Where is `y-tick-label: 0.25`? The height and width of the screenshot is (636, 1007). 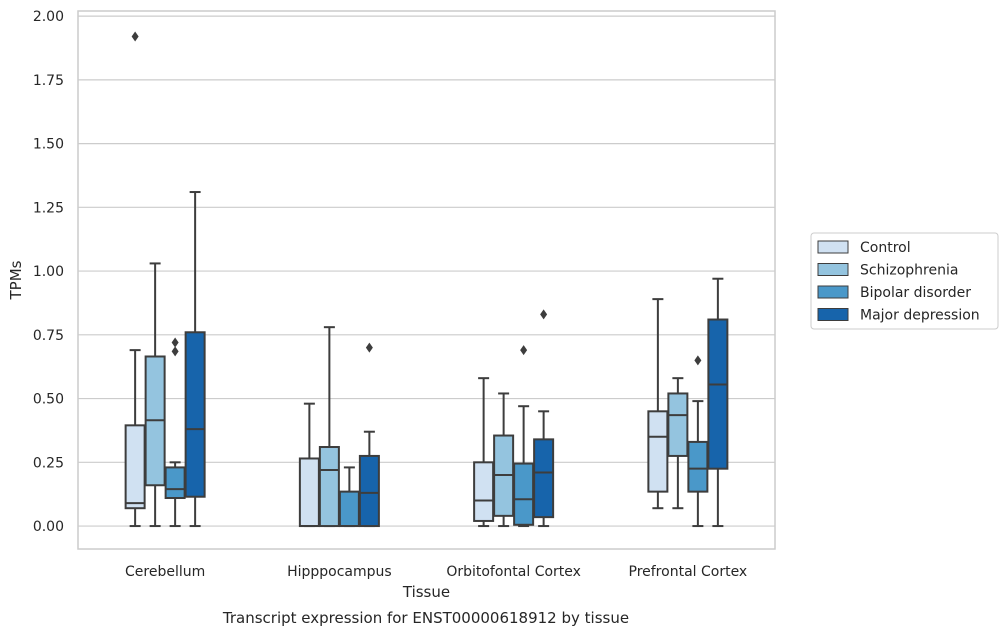 y-tick-label: 0.25 is located at coordinates (48, 463).